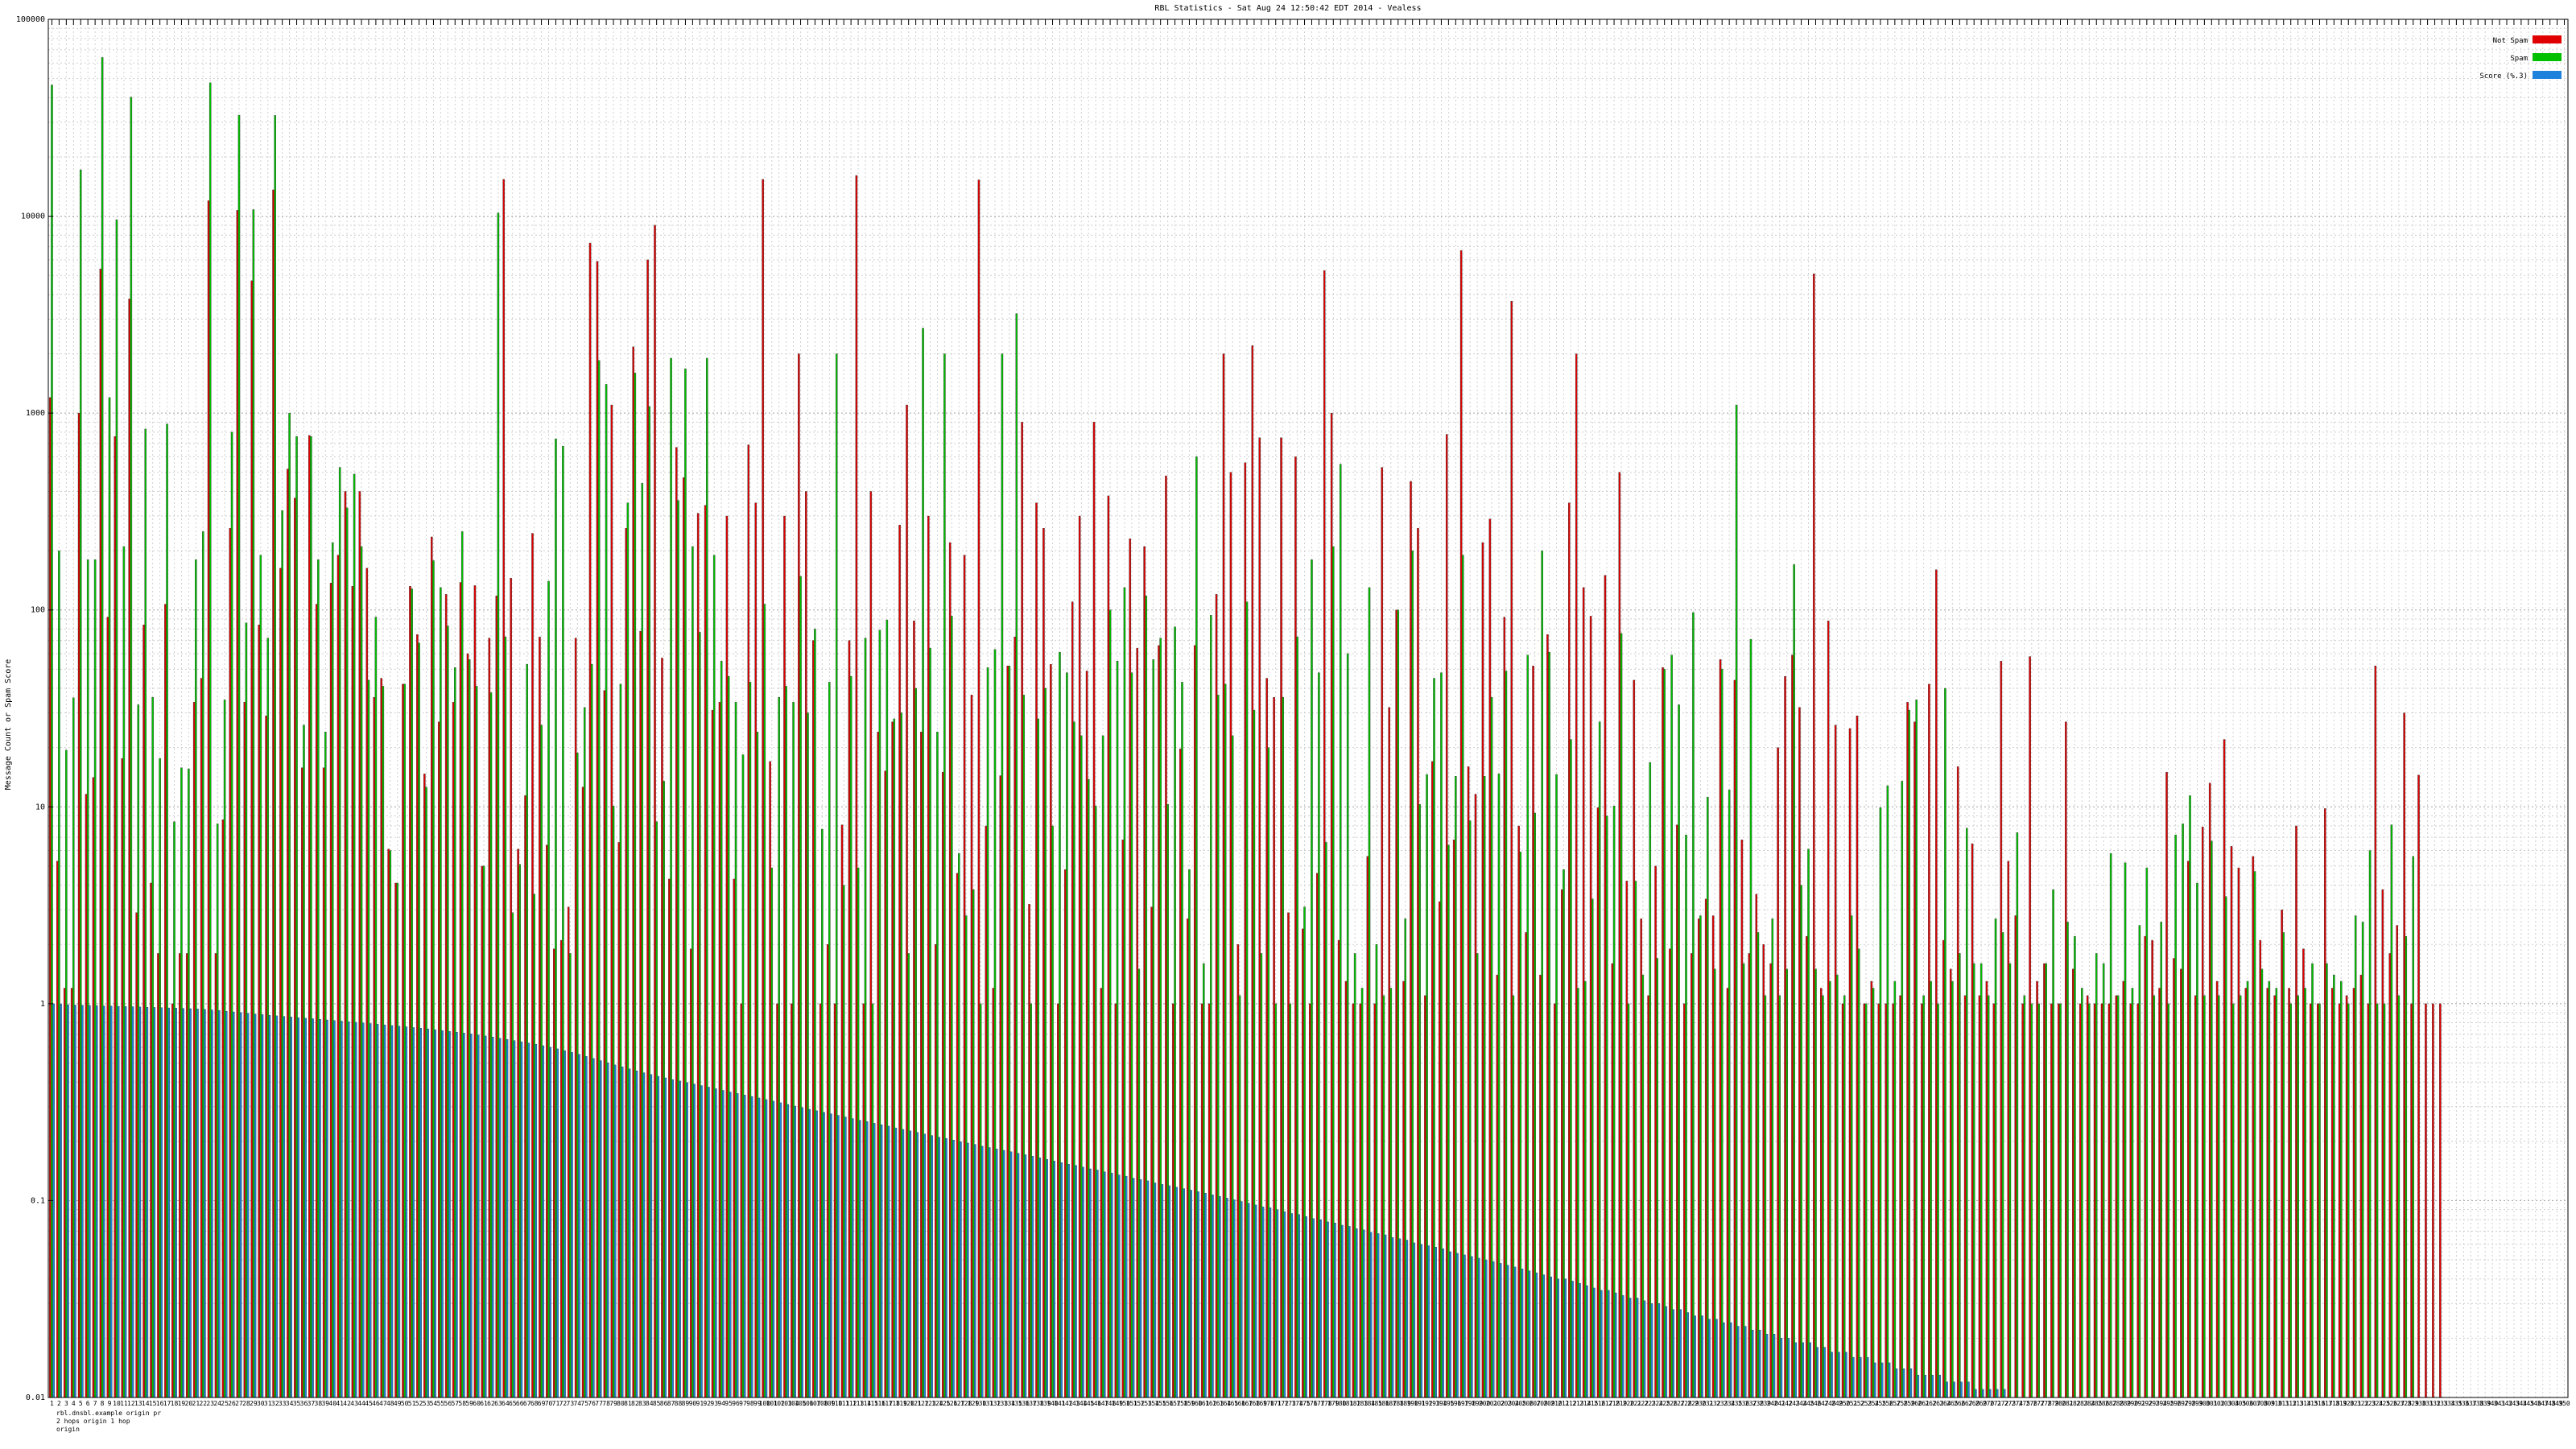 The width and height of the screenshot is (2576, 1449). Describe the element at coordinates (1556, 1403) in the screenshot. I see `x-tick-label: 210` at that location.